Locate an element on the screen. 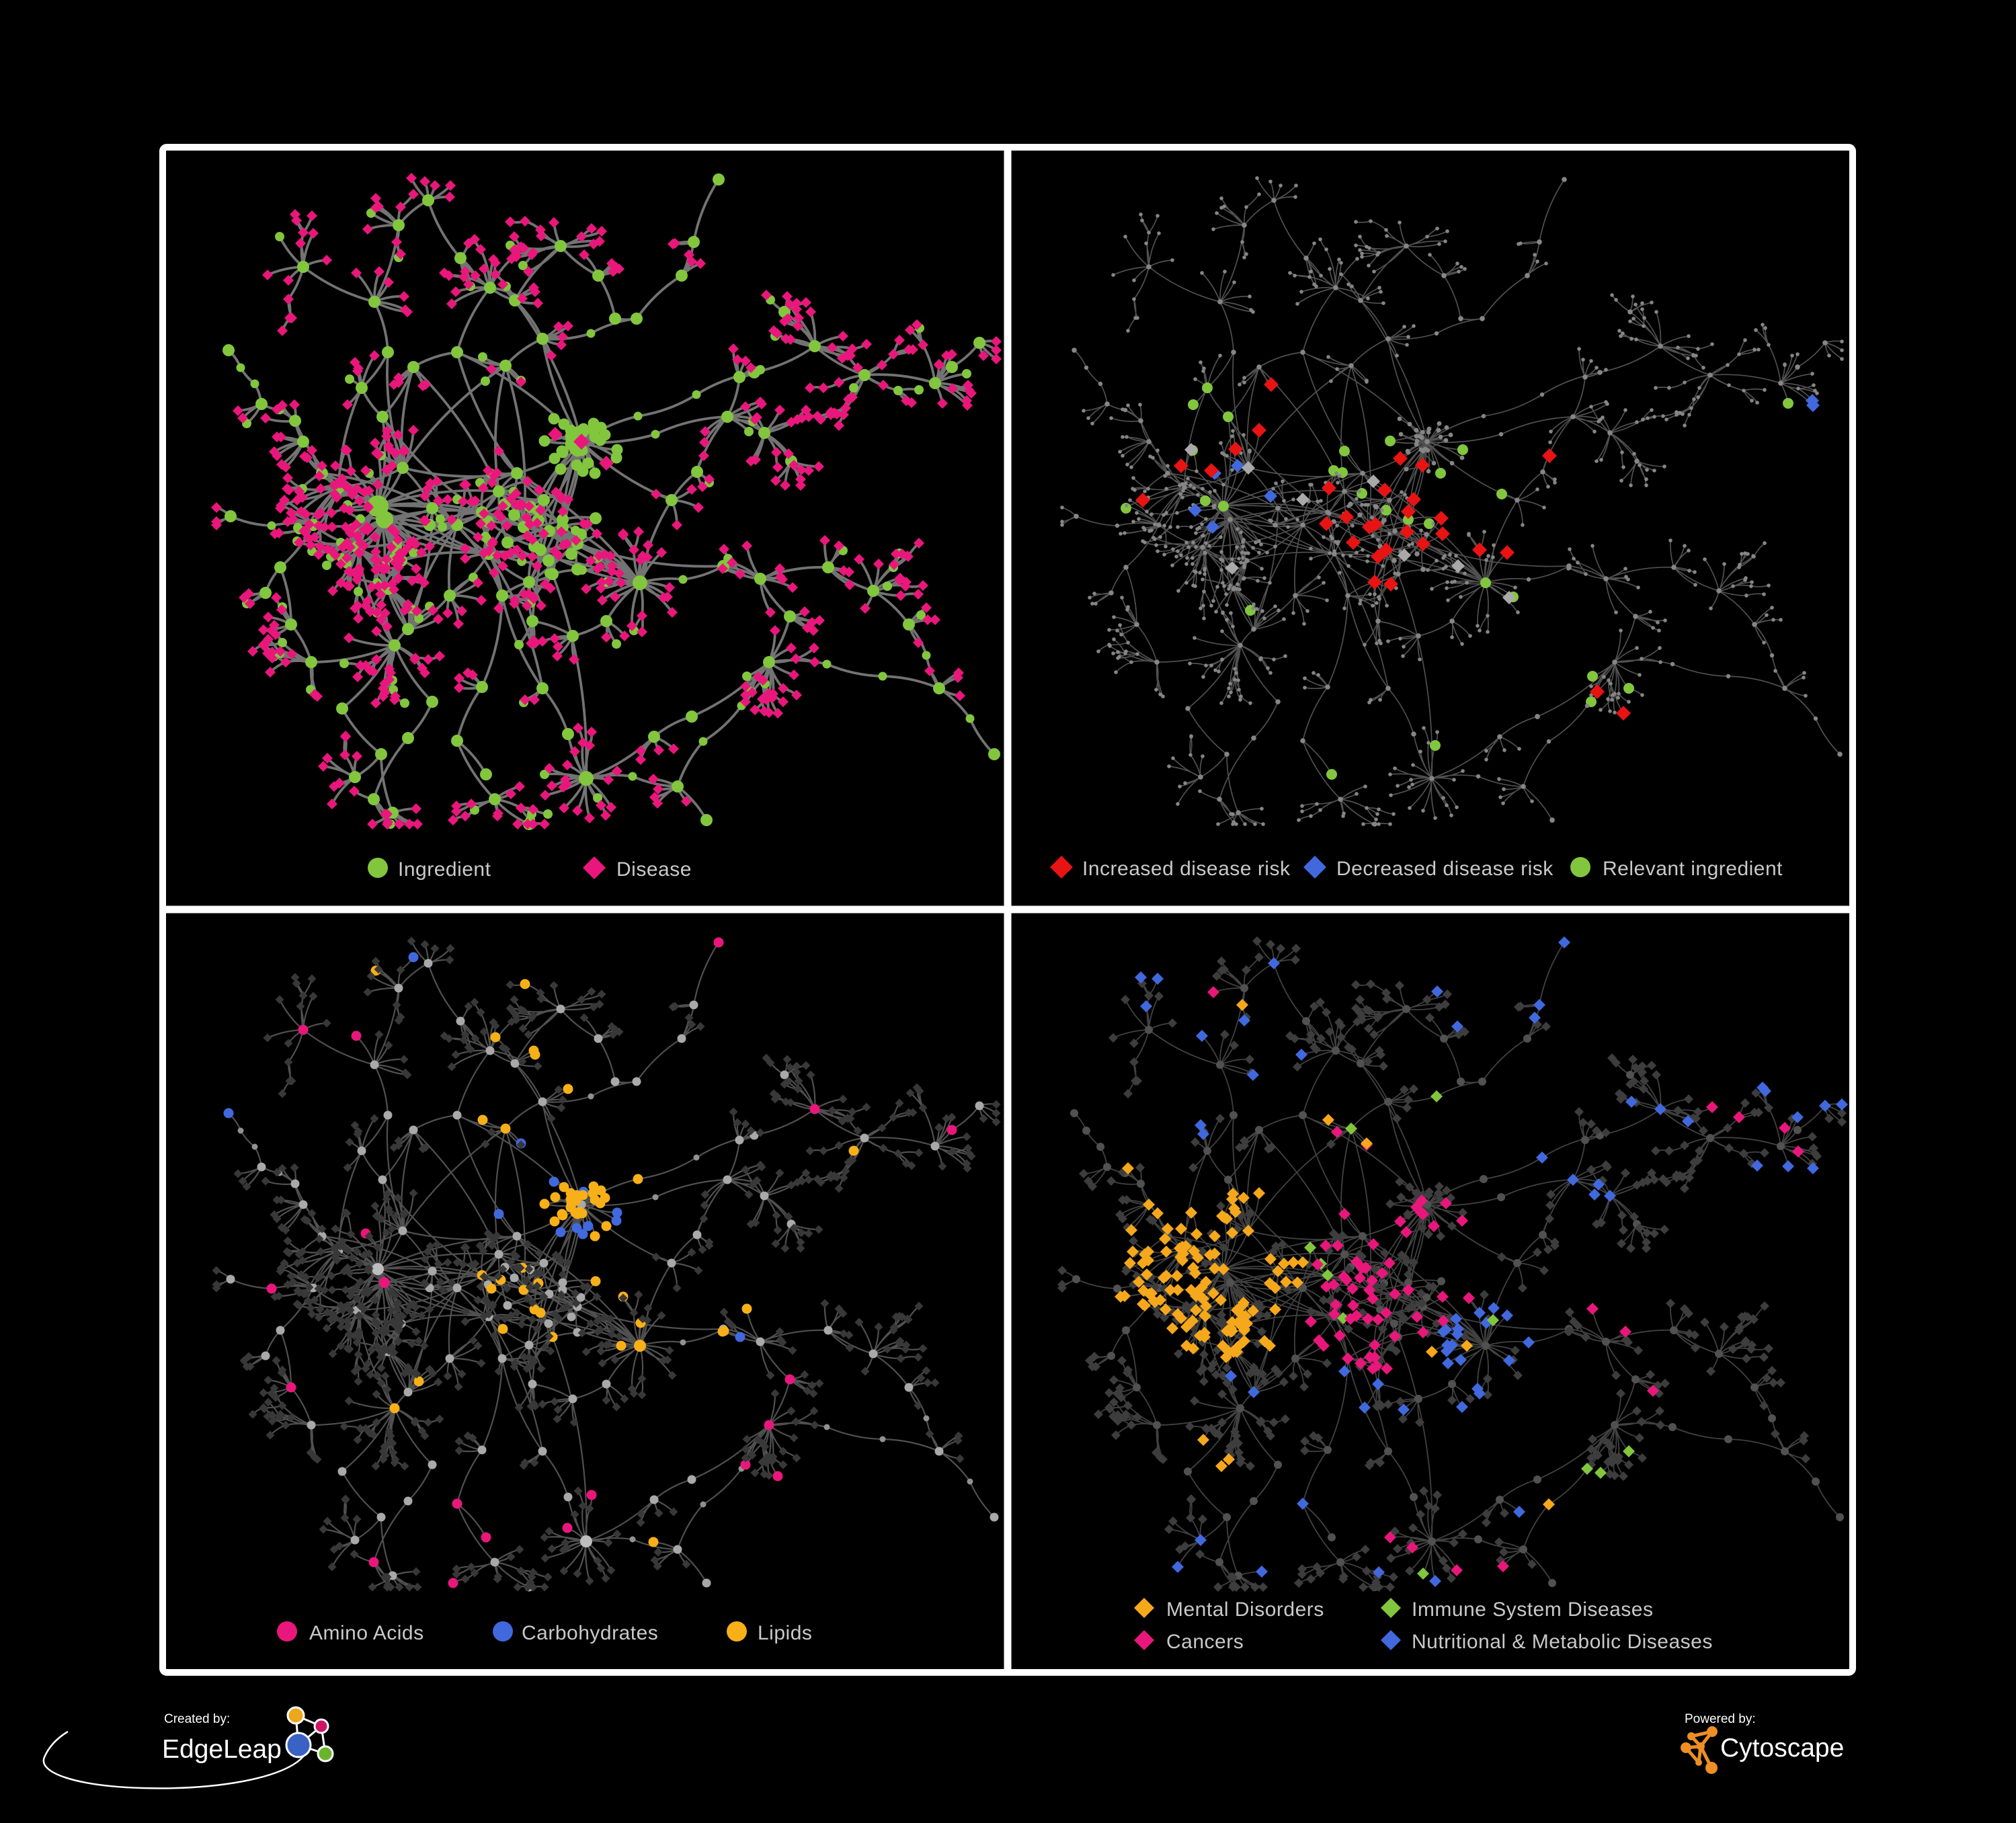  svg-text: EdgeLeap is located at coordinates (222, 1749).